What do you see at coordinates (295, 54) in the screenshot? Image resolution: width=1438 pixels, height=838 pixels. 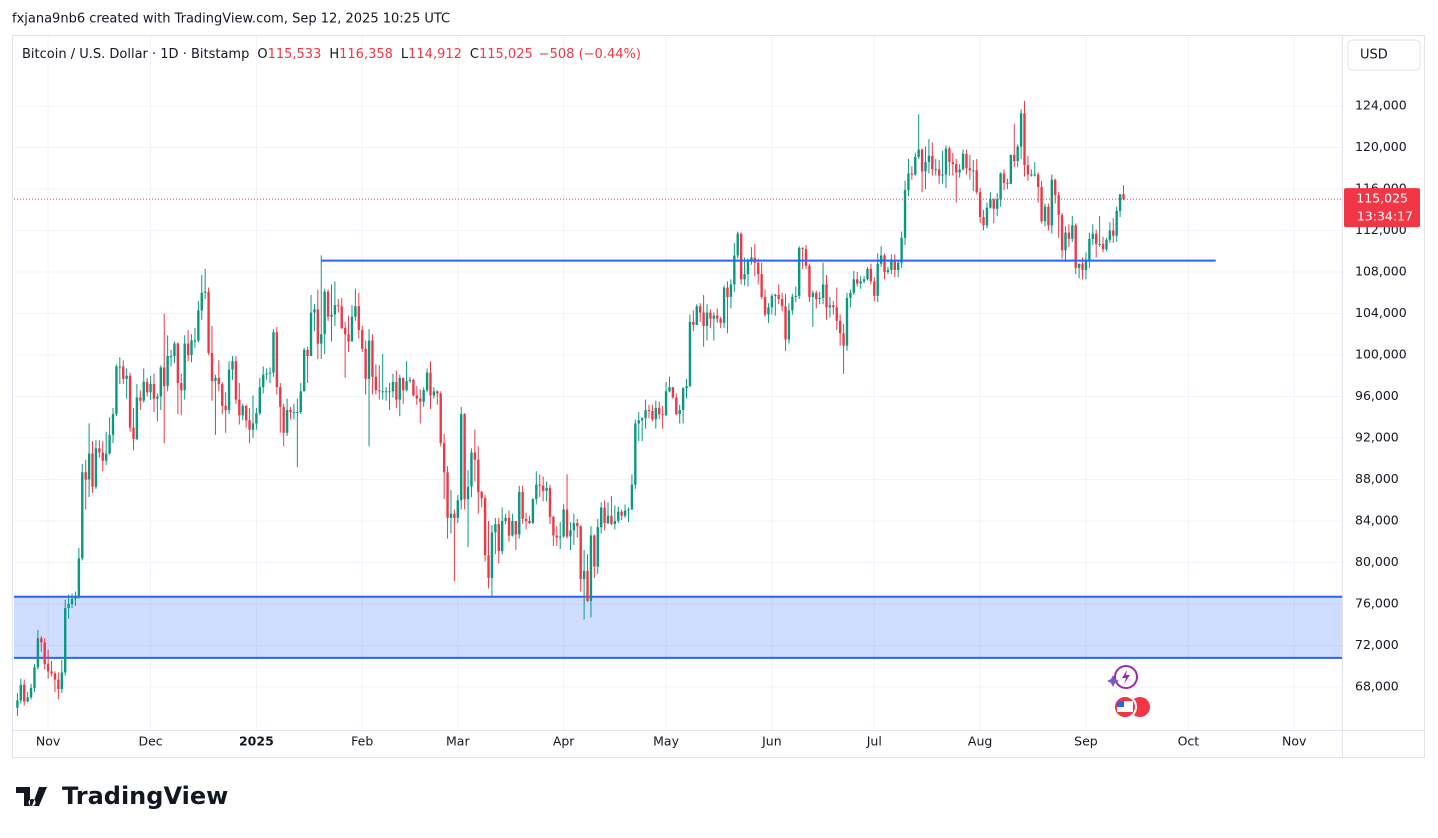 I see `ohlc-value: 115,533` at bounding box center [295, 54].